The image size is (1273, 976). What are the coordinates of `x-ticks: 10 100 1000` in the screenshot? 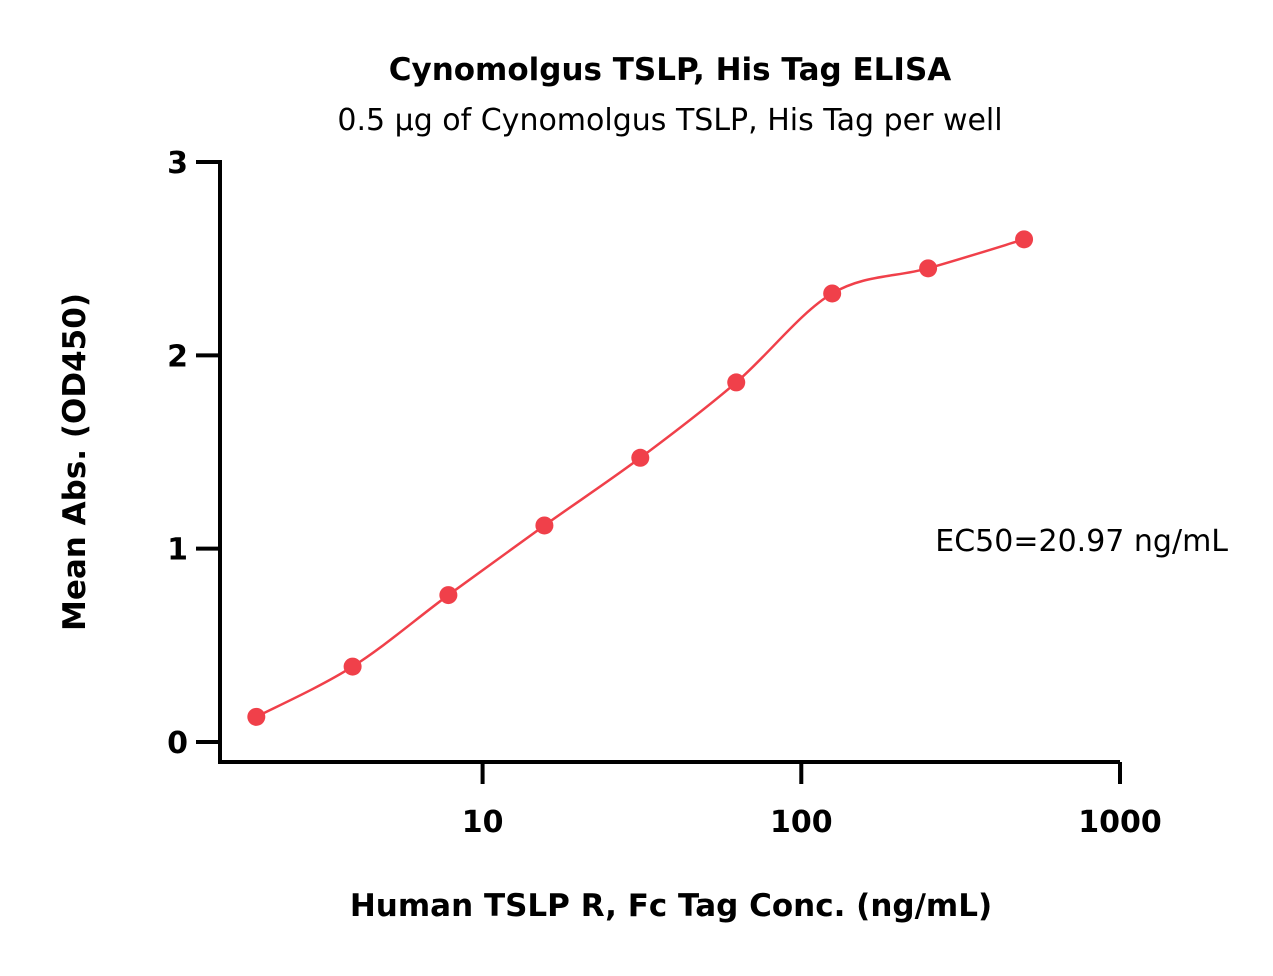 It's located at (812, 801).